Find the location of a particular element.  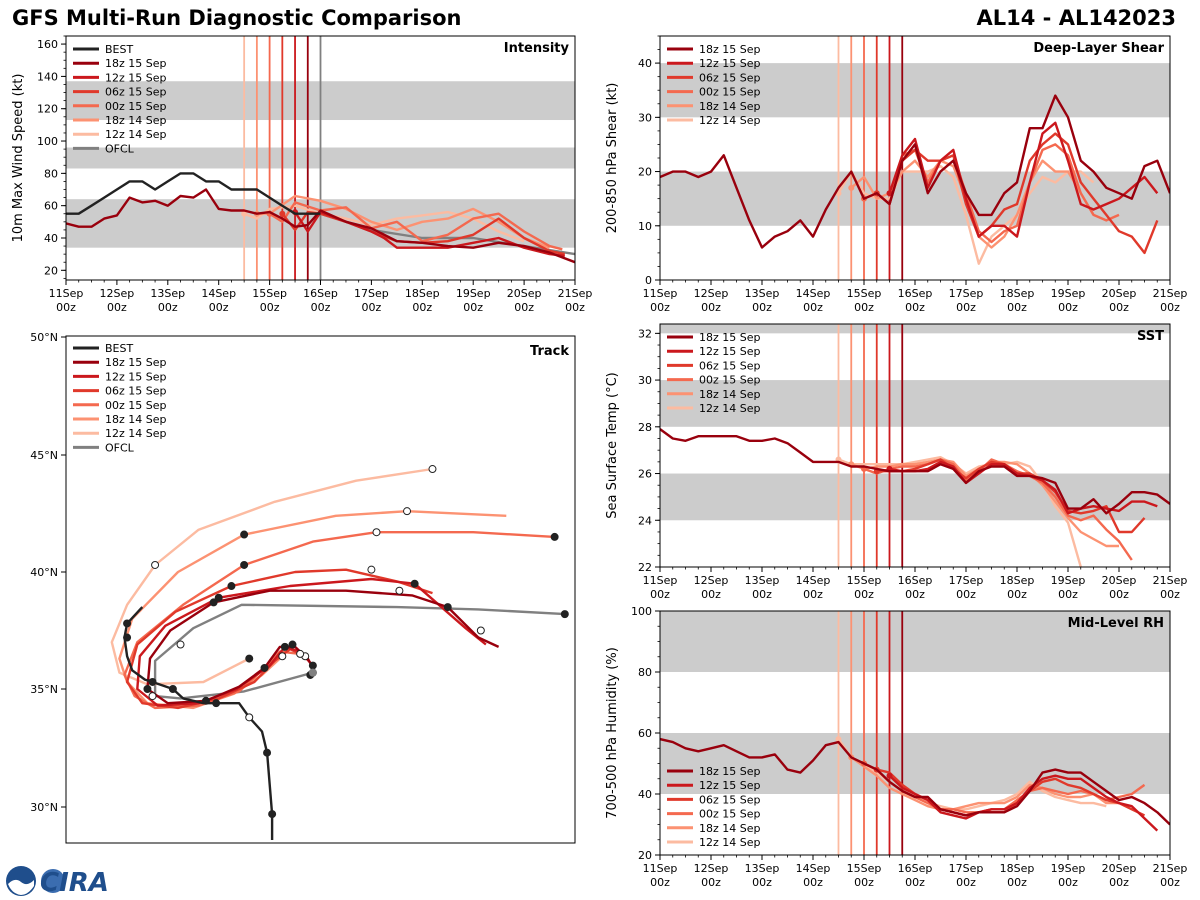

legend-label-18z-14-sep: 18z 14 Sep is located at coordinates (730, 828).